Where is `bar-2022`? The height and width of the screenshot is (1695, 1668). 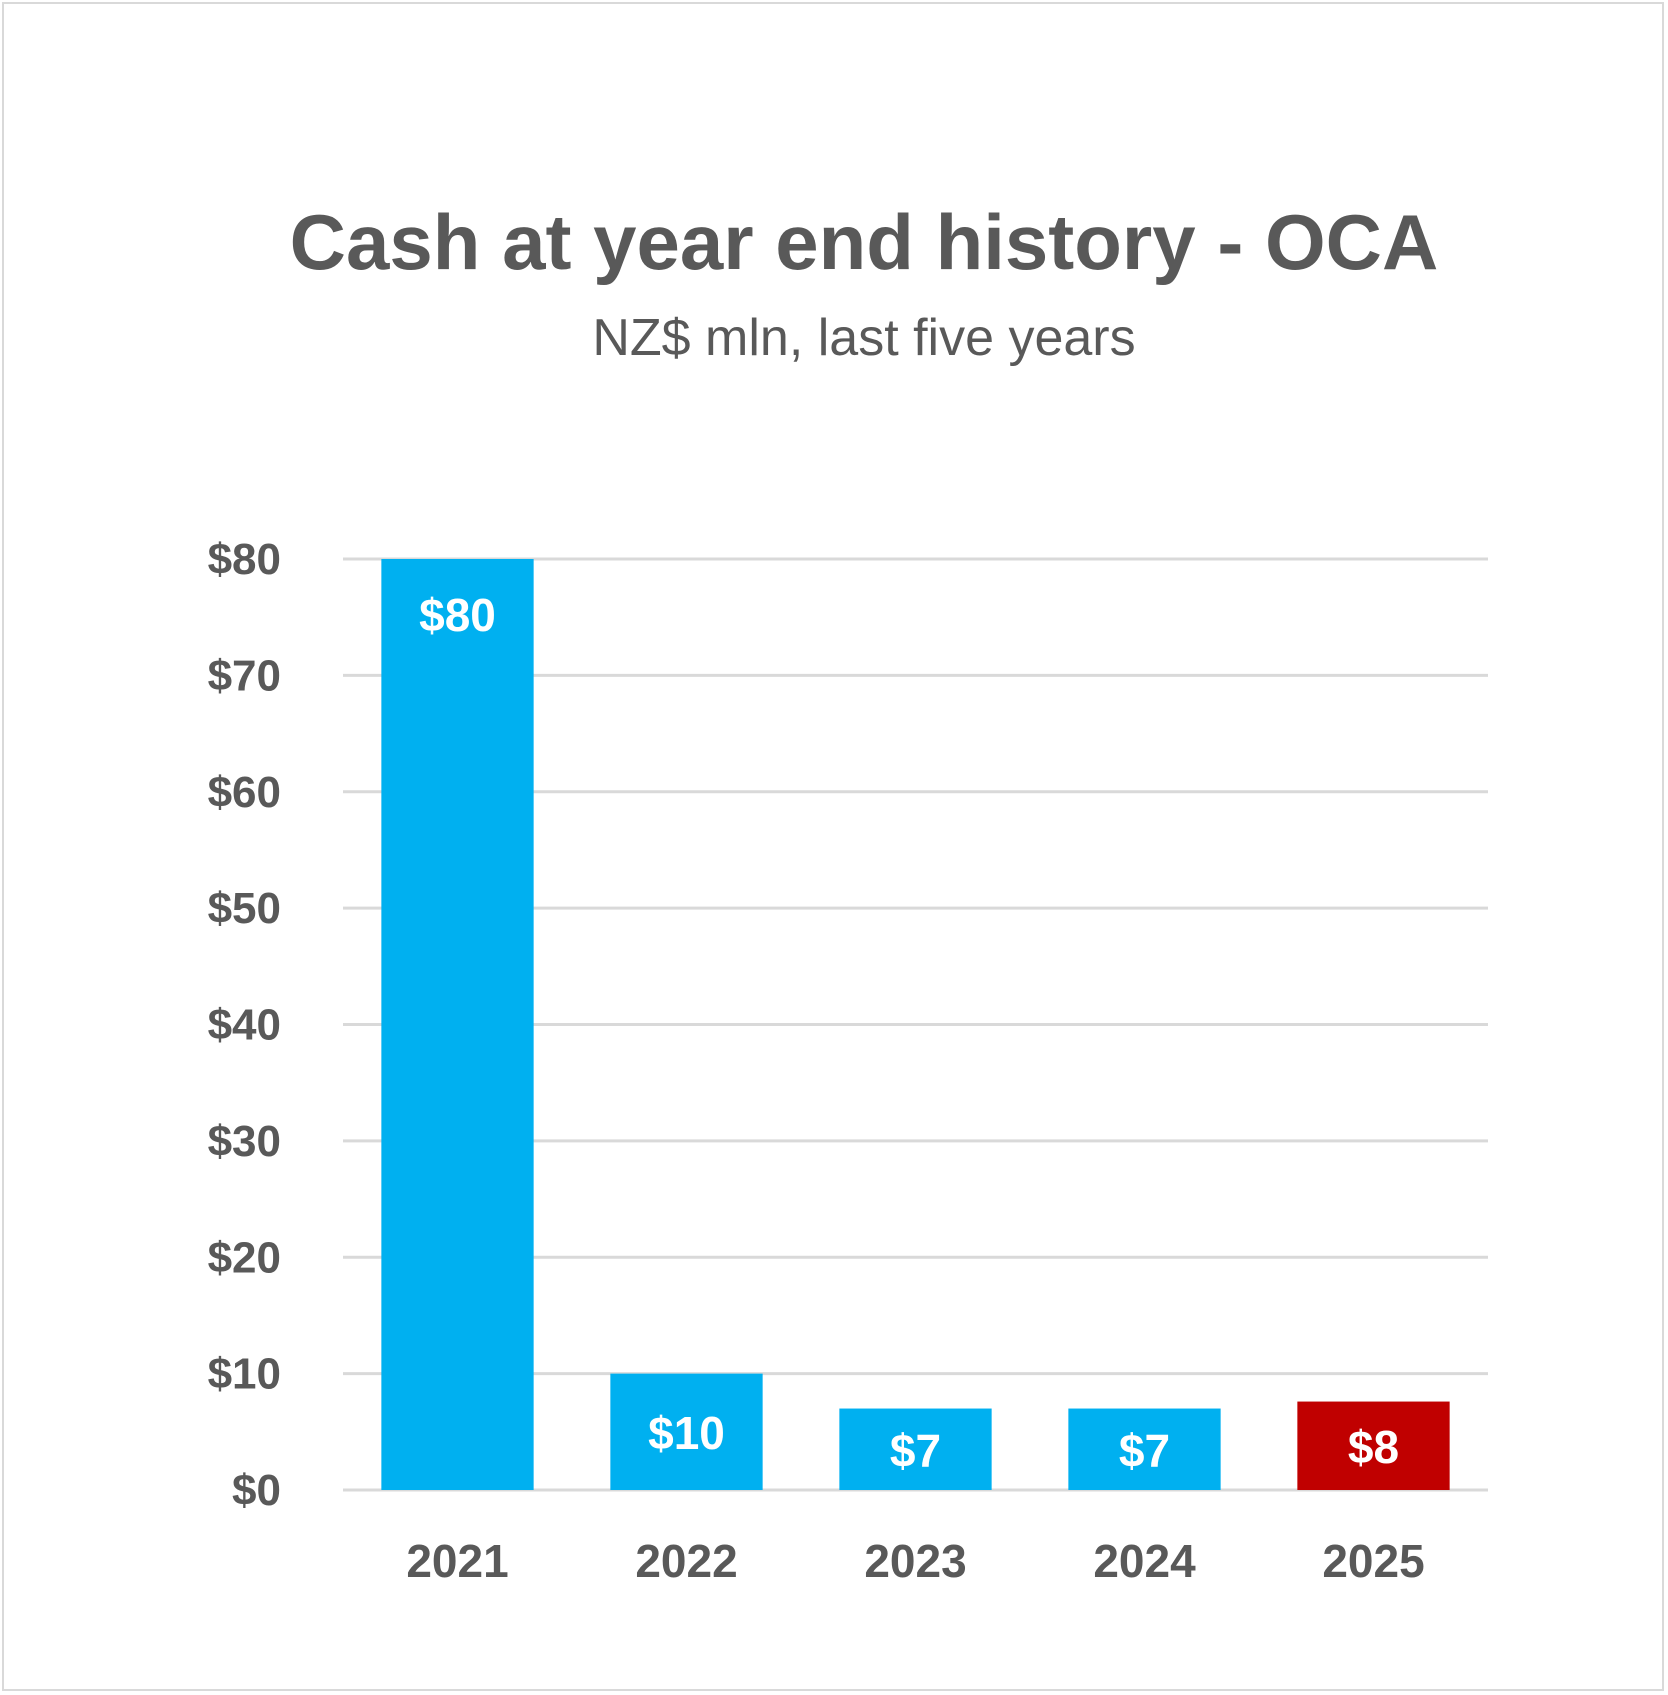 bar-2022 is located at coordinates (686, 1431).